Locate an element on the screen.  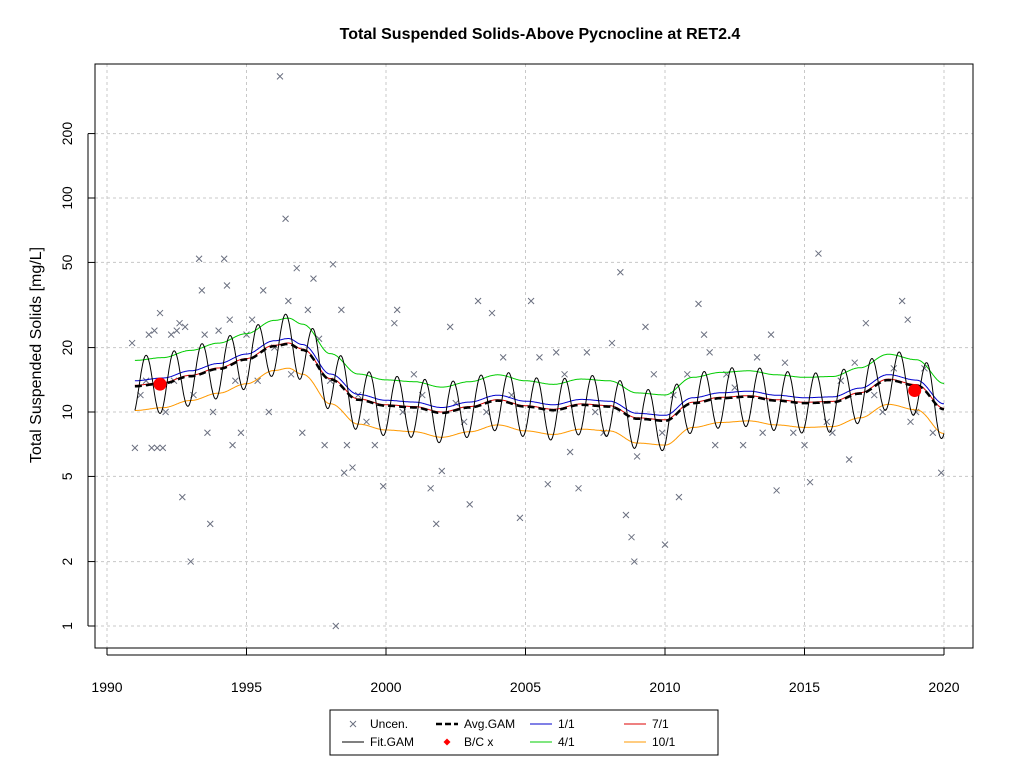
y-tick-label: 5 is located at coordinates (67, 476).